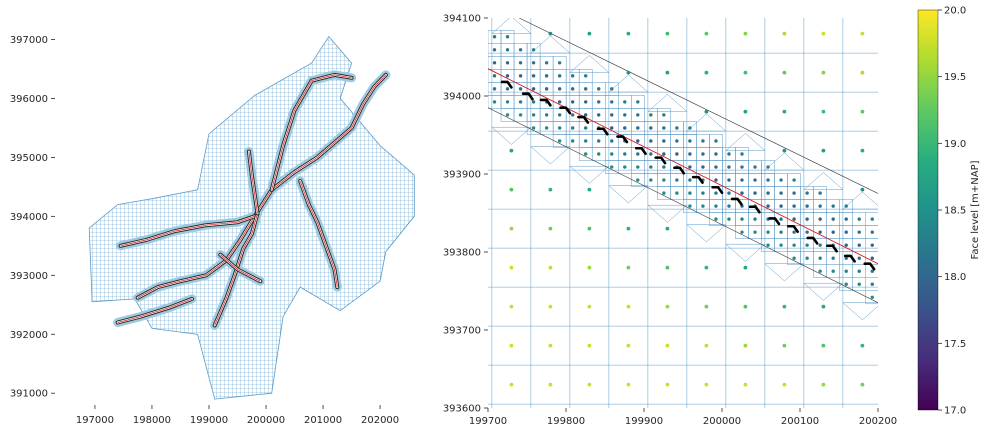  Describe the element at coordinates (29, 158) in the screenshot. I see `overview-y-tick-label: 395000` at that location.